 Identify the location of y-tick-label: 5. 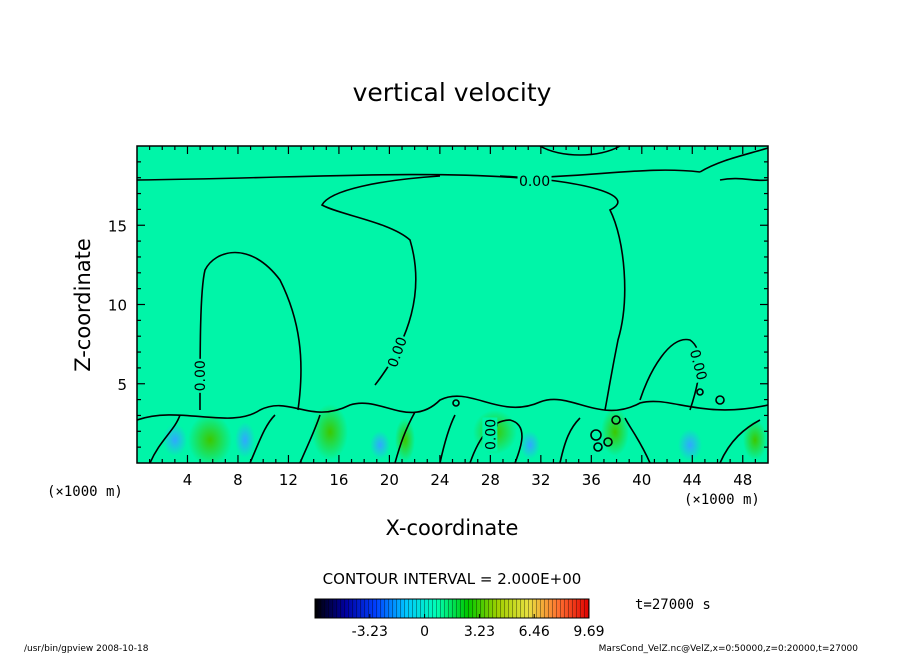
(122, 385).